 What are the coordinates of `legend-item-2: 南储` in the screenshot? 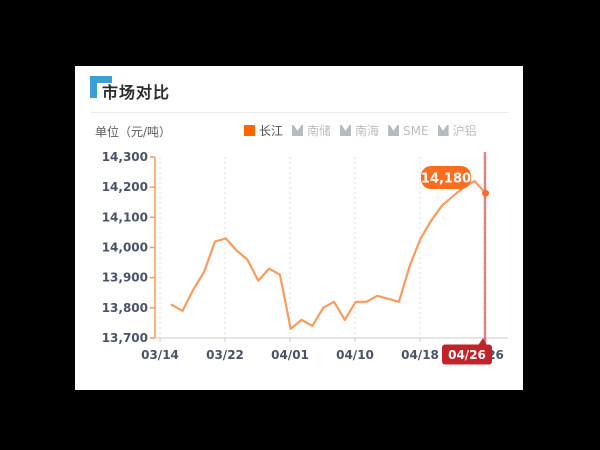 It's located at (311, 130).